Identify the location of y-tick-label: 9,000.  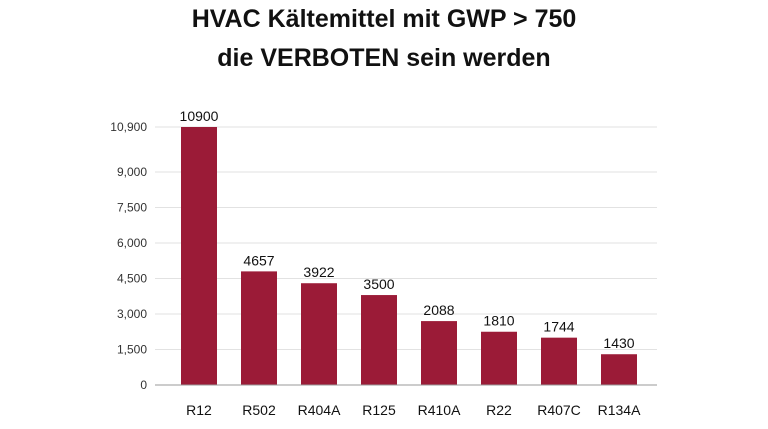
(132, 172).